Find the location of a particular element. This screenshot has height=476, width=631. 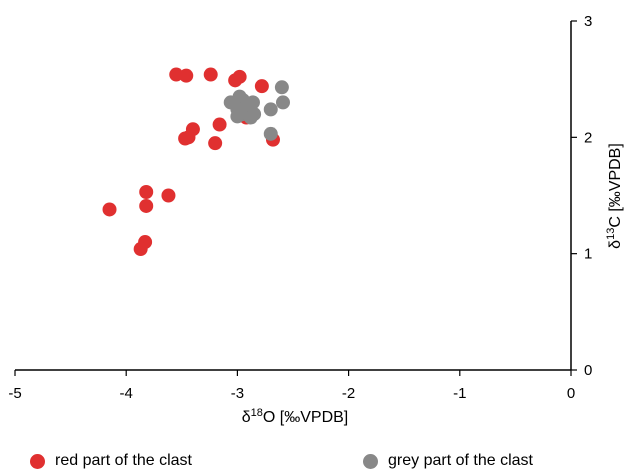

x-tick-label: -4 is located at coordinates (126, 393).